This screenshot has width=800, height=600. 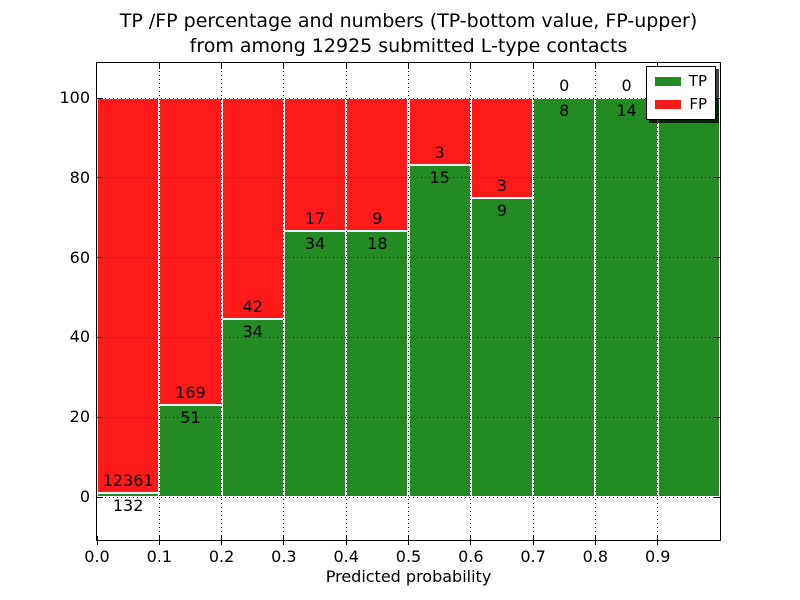 I want to click on y-tick-label: 40, so click(x=79, y=337).